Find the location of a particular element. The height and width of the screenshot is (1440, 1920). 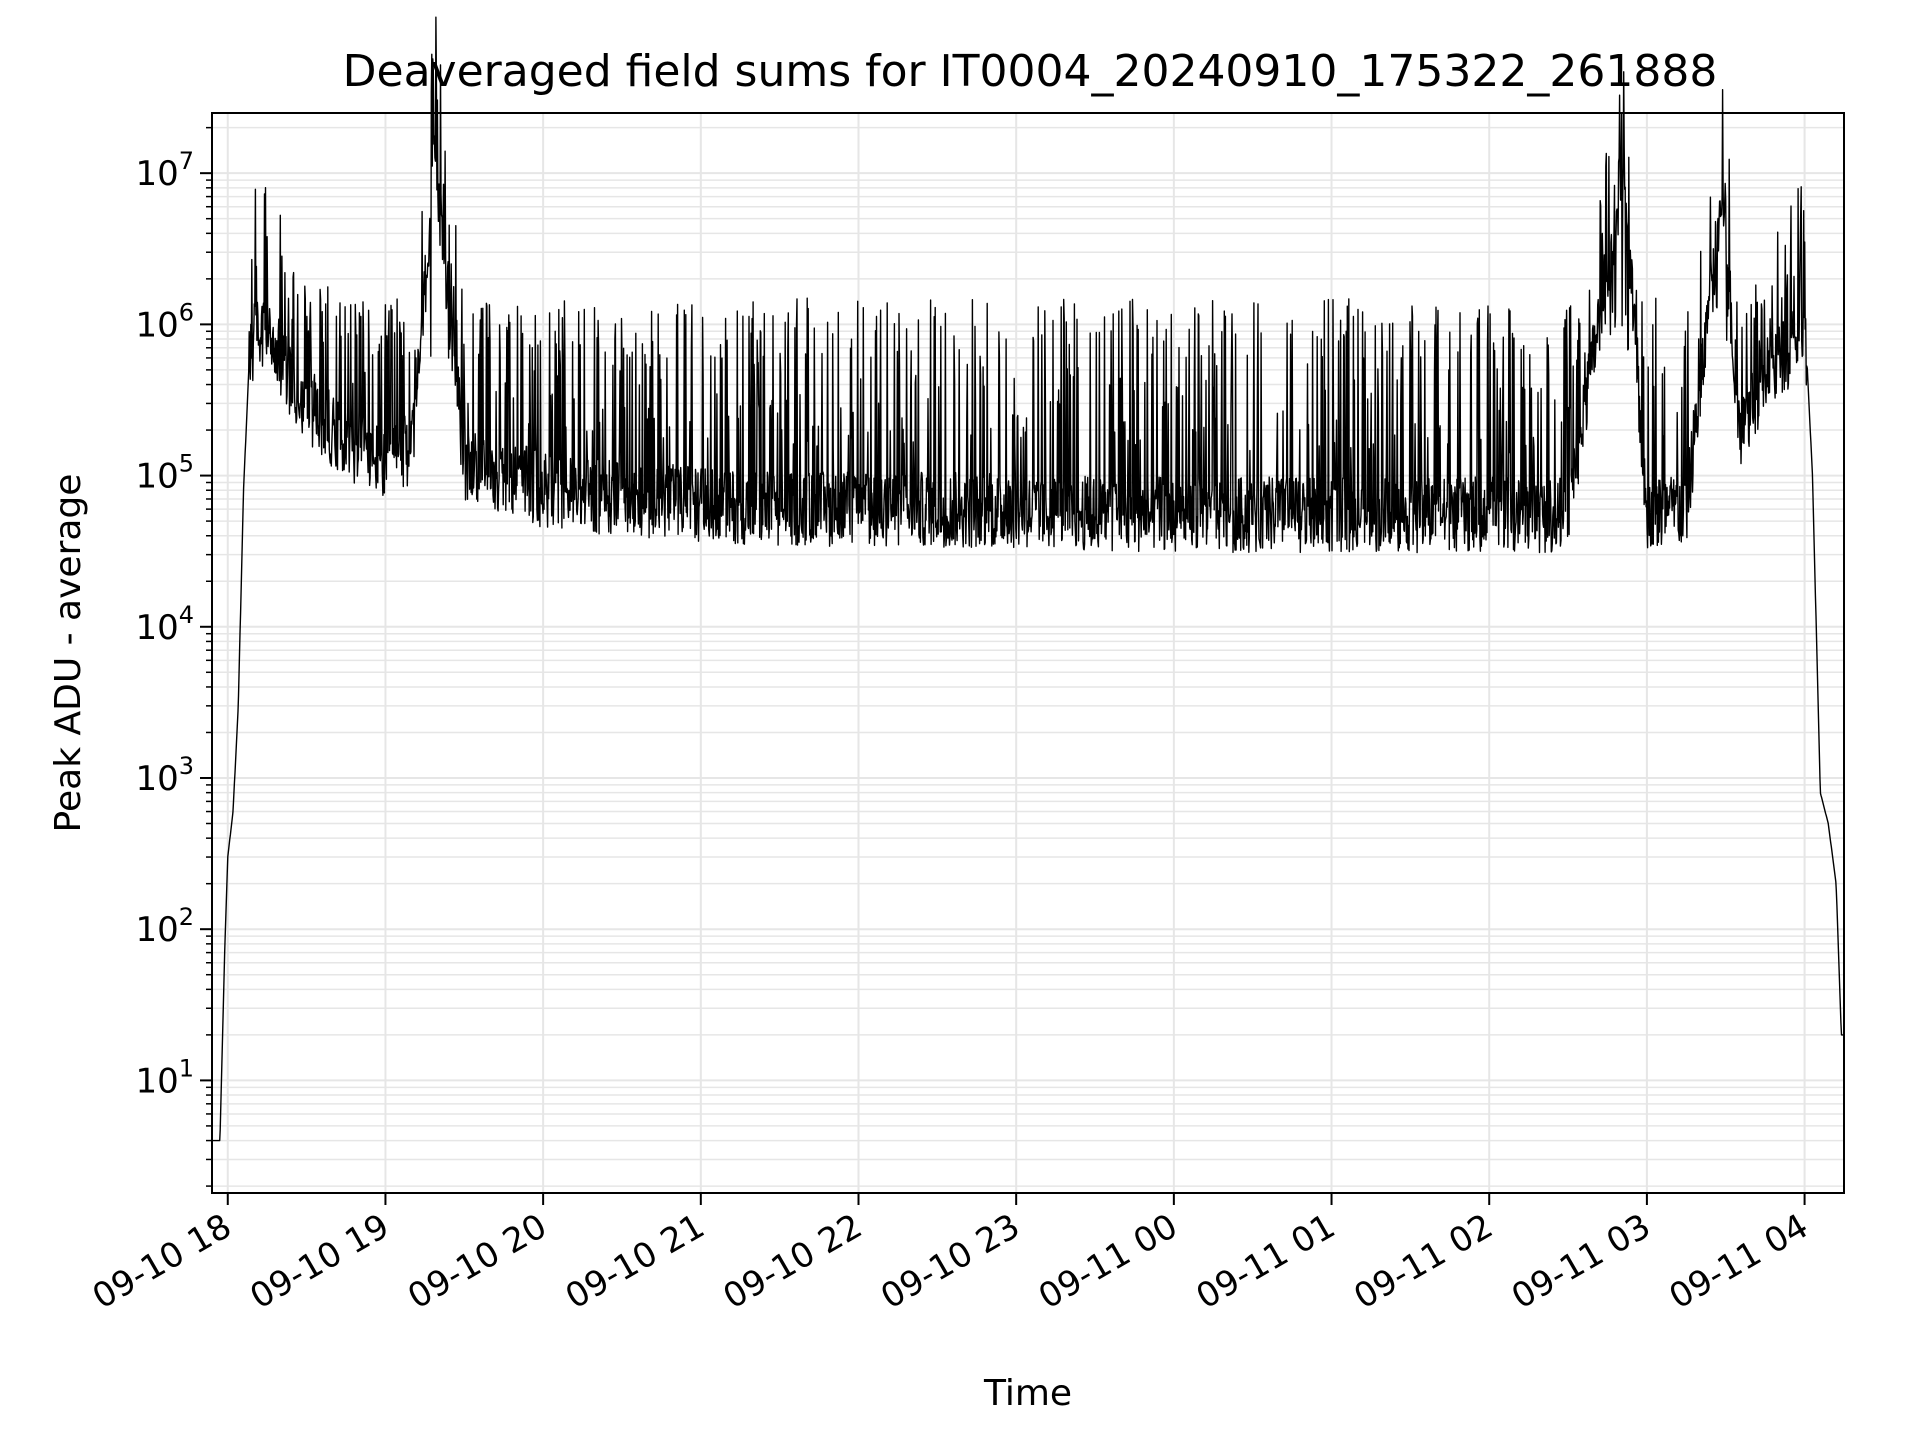

y-tick-label: 10⁷ is located at coordinates (164, 170).